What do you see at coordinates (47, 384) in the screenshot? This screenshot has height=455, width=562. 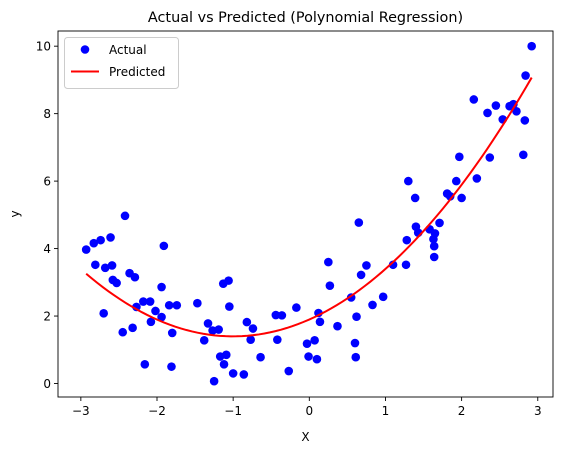 I see `y-tick-label: 0` at bounding box center [47, 384].